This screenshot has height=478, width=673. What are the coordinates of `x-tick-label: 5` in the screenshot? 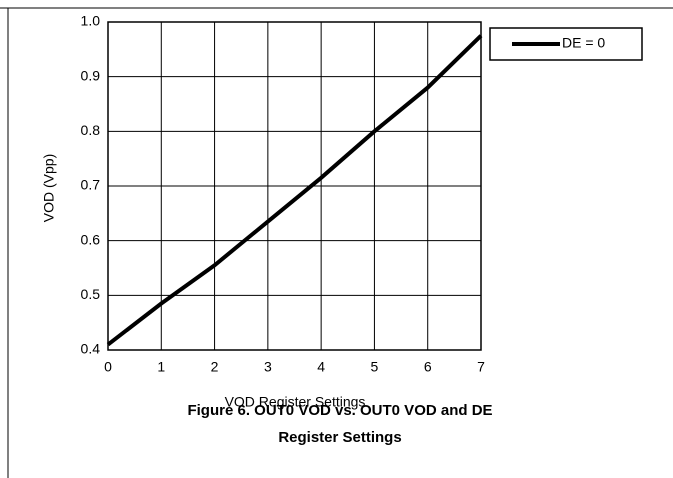 It's located at (375, 367).